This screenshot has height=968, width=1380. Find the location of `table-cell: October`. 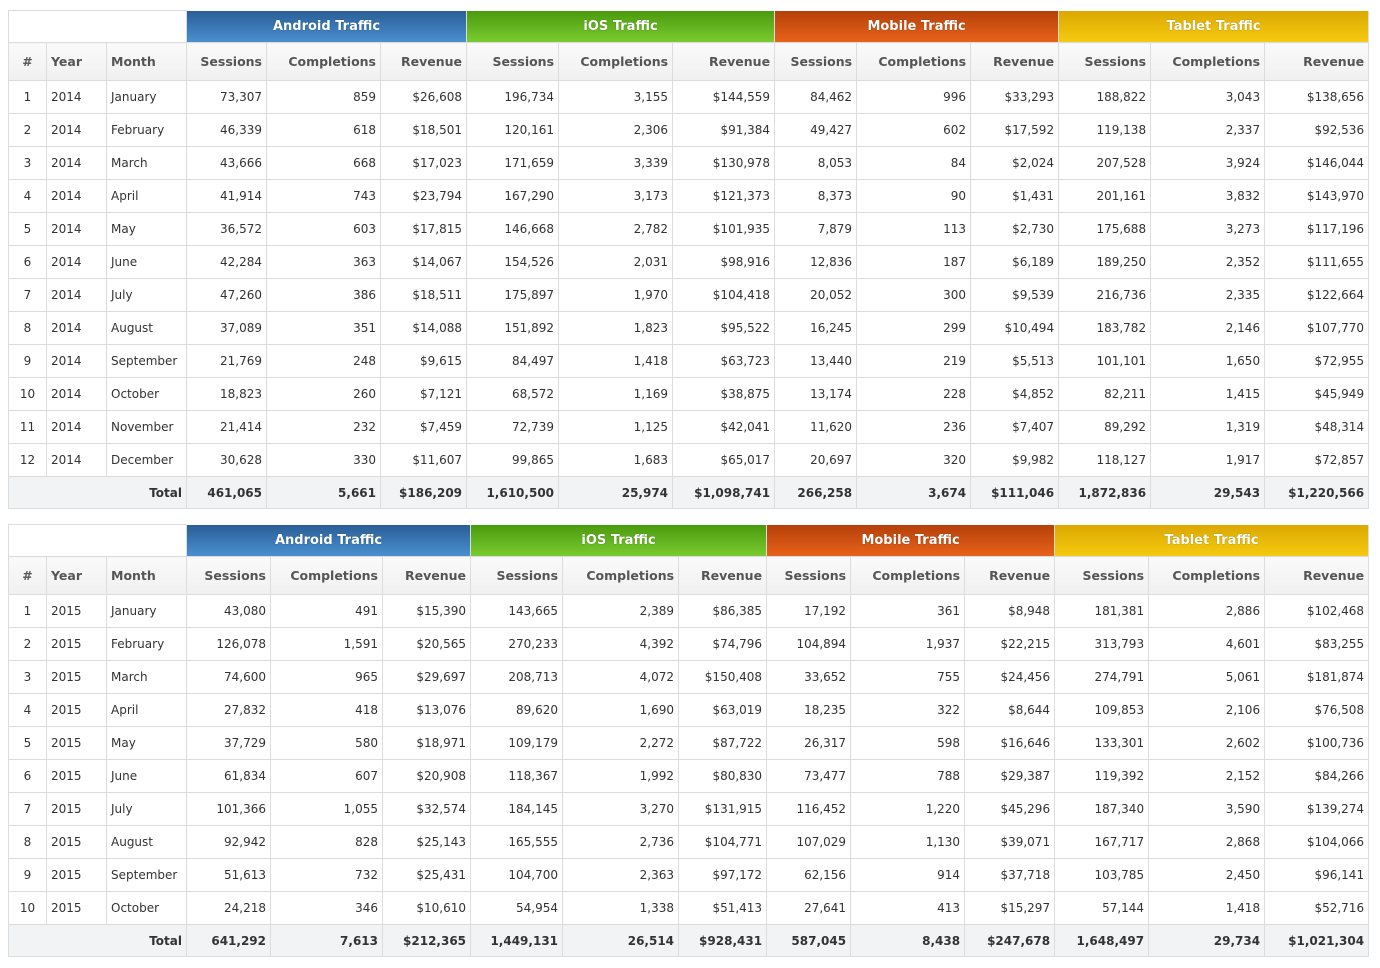

table-cell: October is located at coordinates (146, 394).